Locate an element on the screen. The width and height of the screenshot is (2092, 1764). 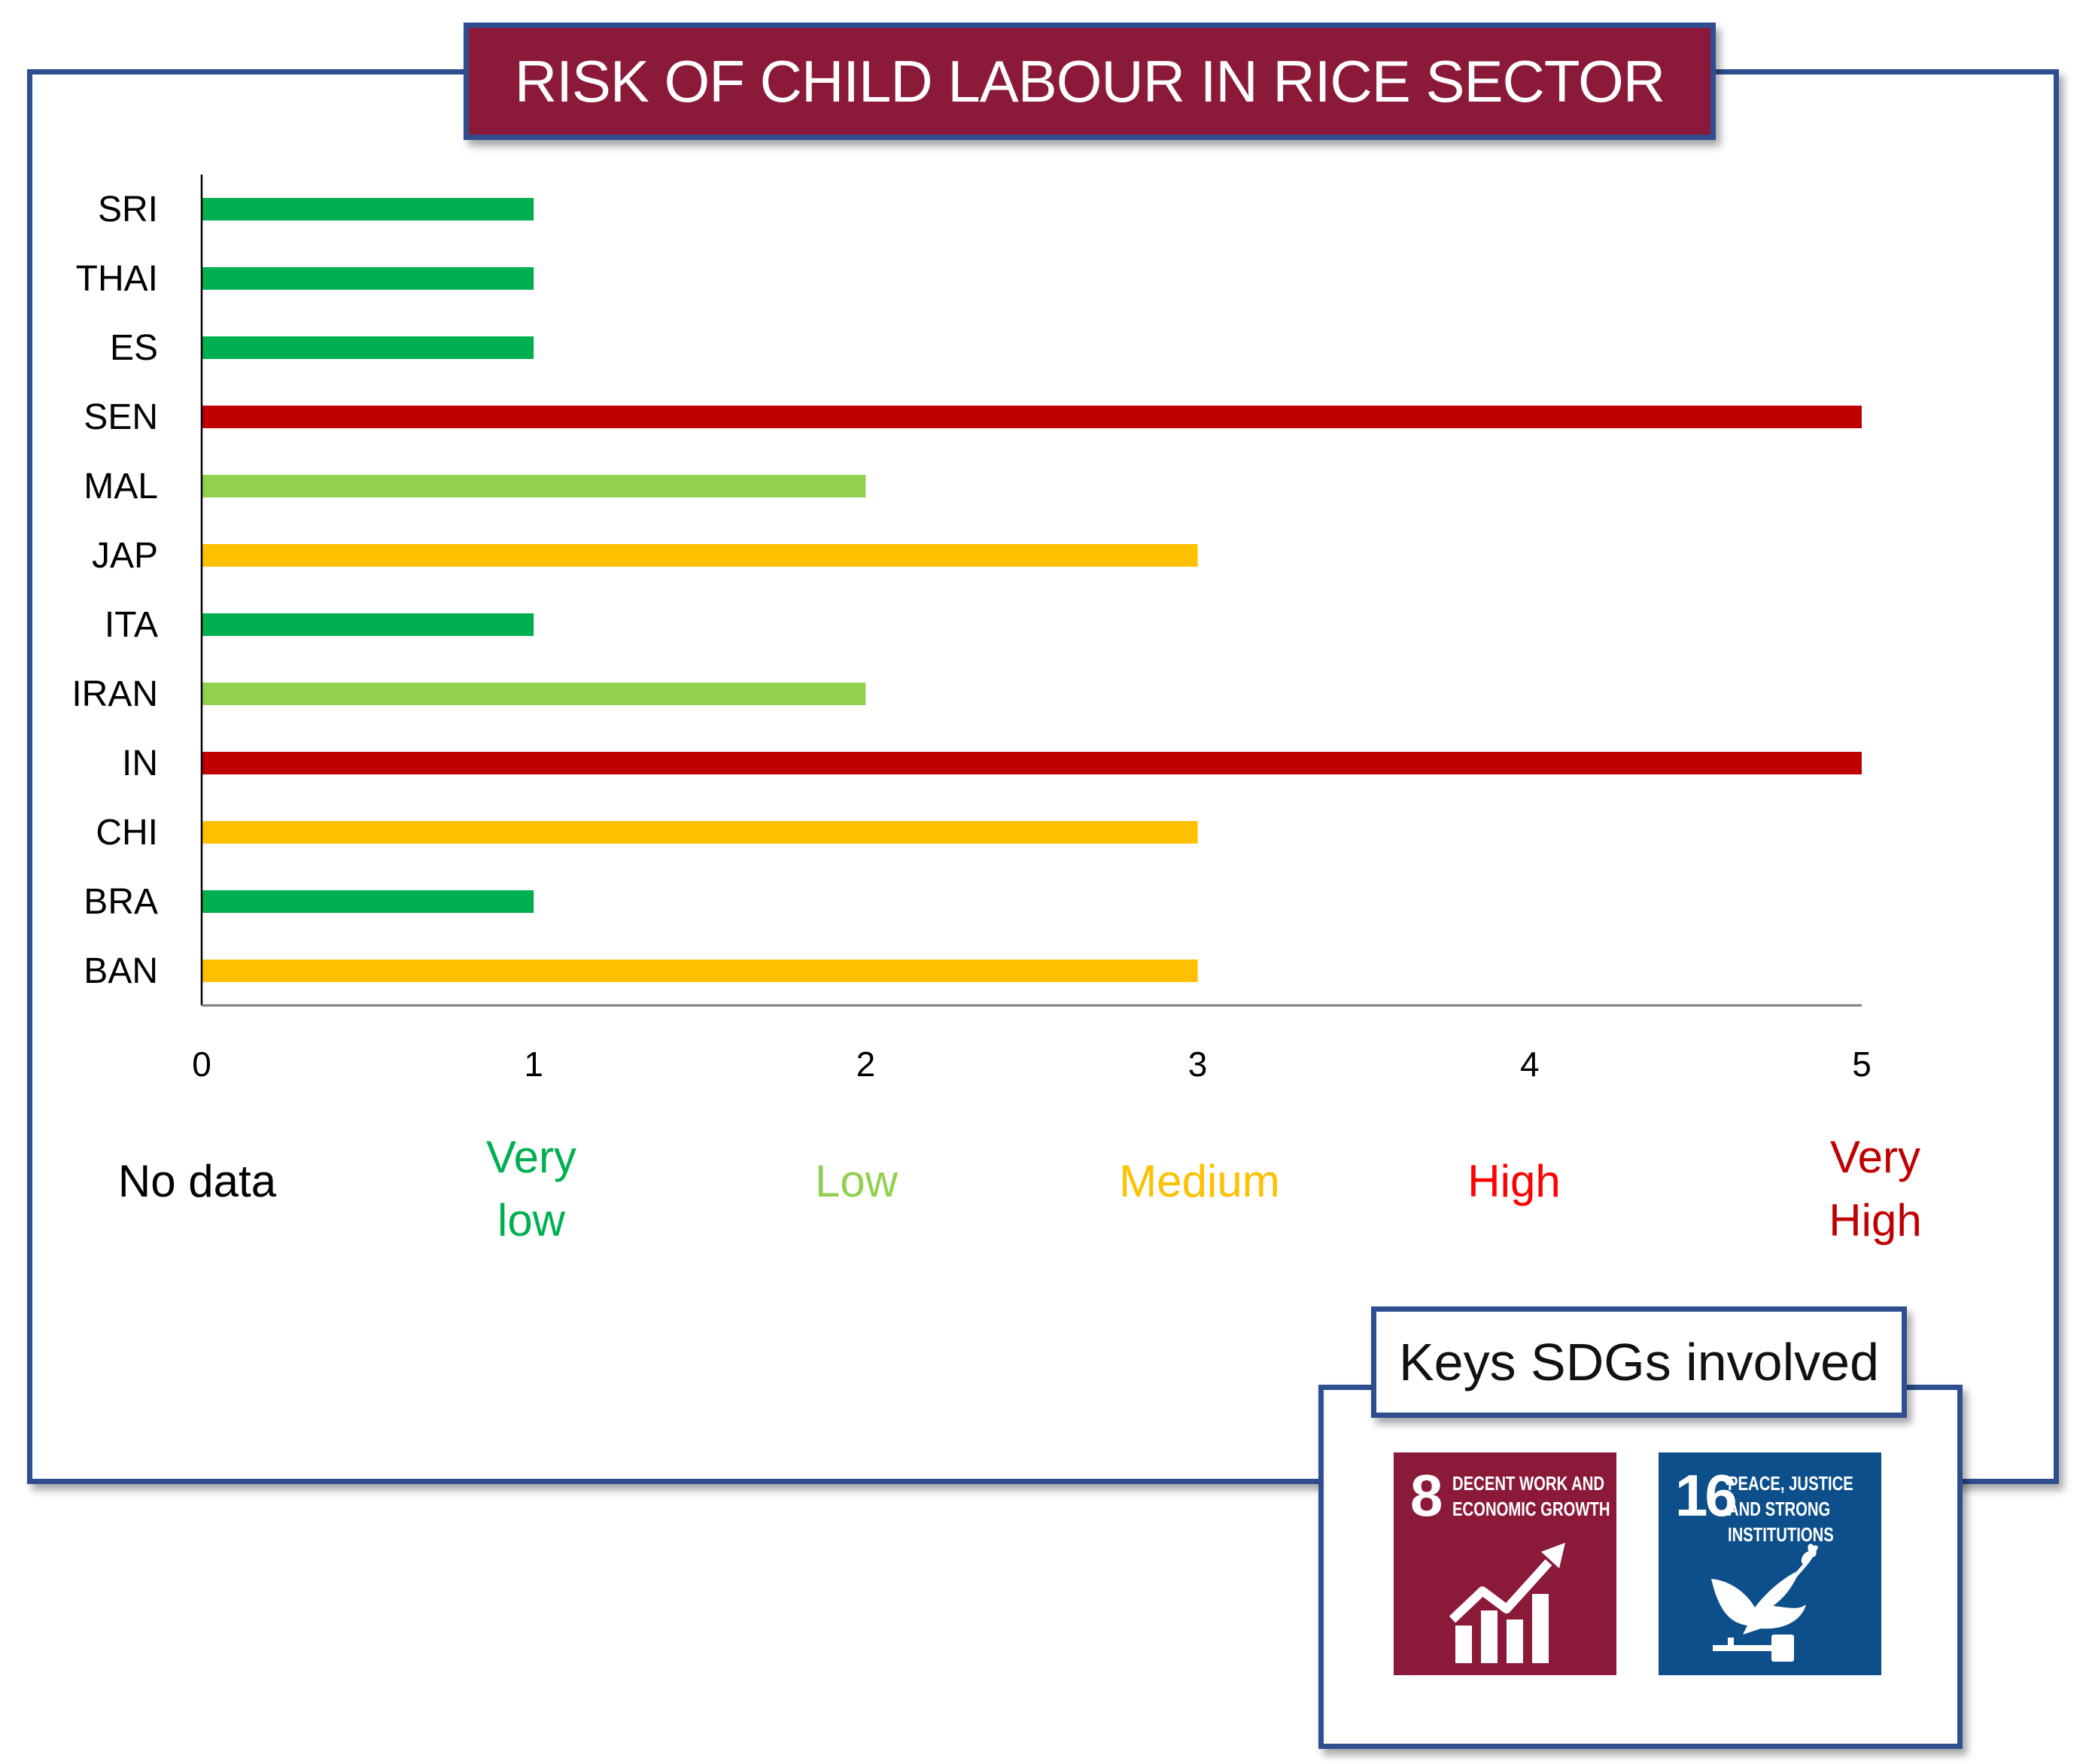
risk-label-4: High is located at coordinates (1513, 1181).